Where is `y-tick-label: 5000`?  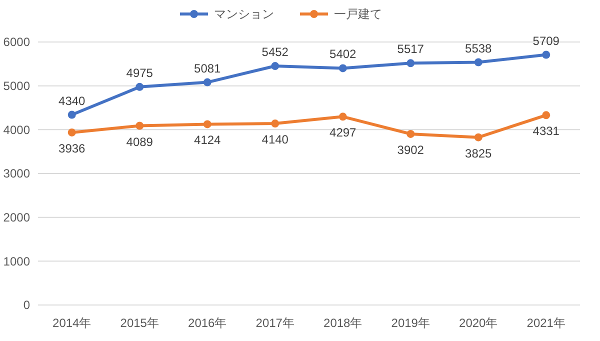 y-tick-label: 5000 is located at coordinates (16, 86).